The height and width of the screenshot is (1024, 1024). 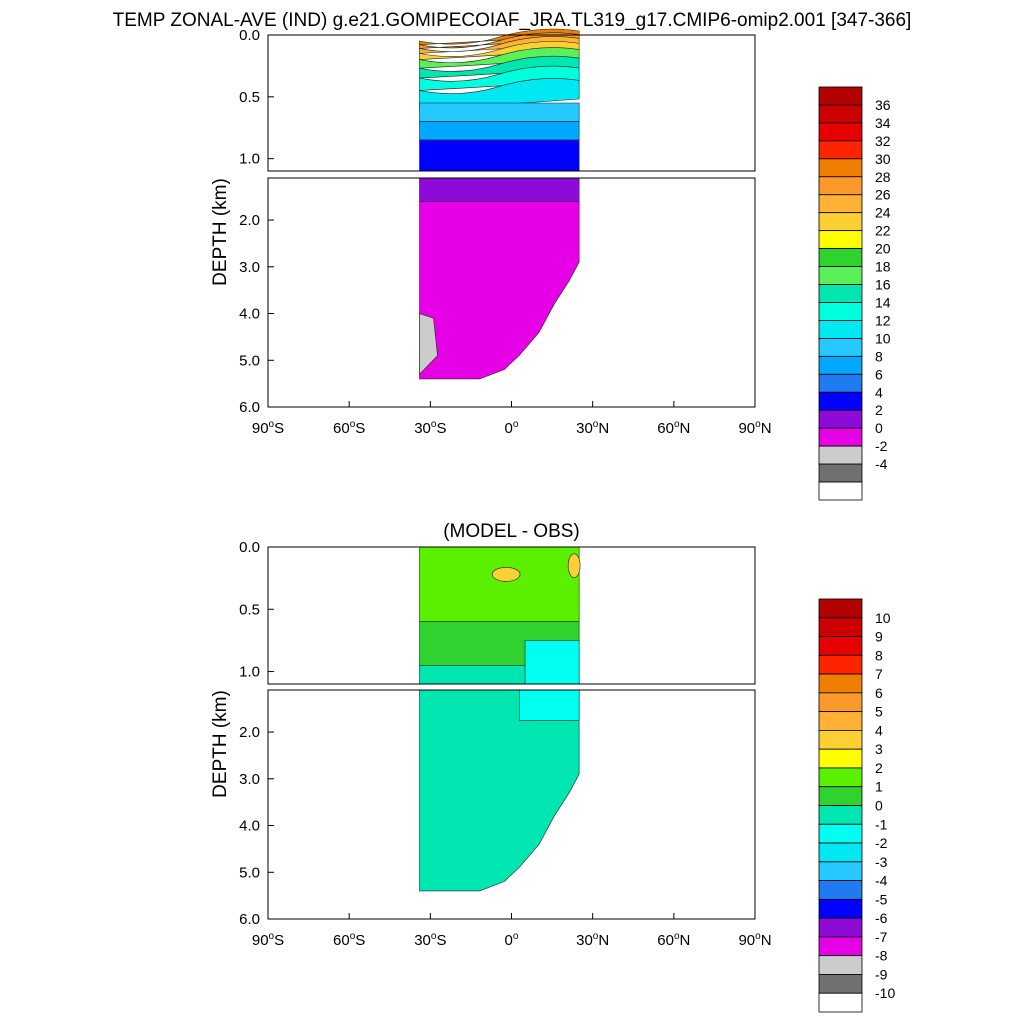 What do you see at coordinates (673, 428) in the screenshot?
I see `x-tick-label: 60o​N` at bounding box center [673, 428].